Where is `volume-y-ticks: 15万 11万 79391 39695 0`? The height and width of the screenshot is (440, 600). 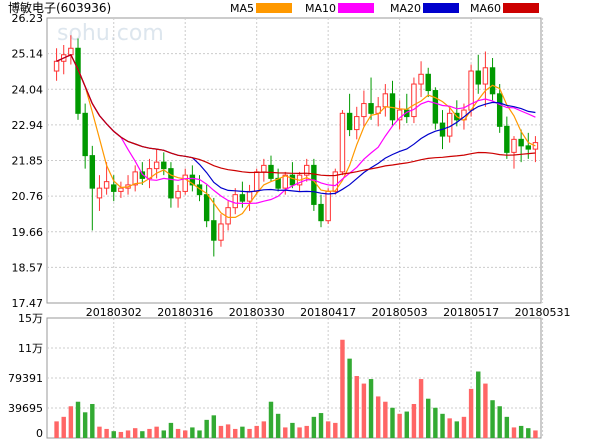 volume-y-ticks: 15万 11万 79391 39695 0 is located at coordinates (25, 376).